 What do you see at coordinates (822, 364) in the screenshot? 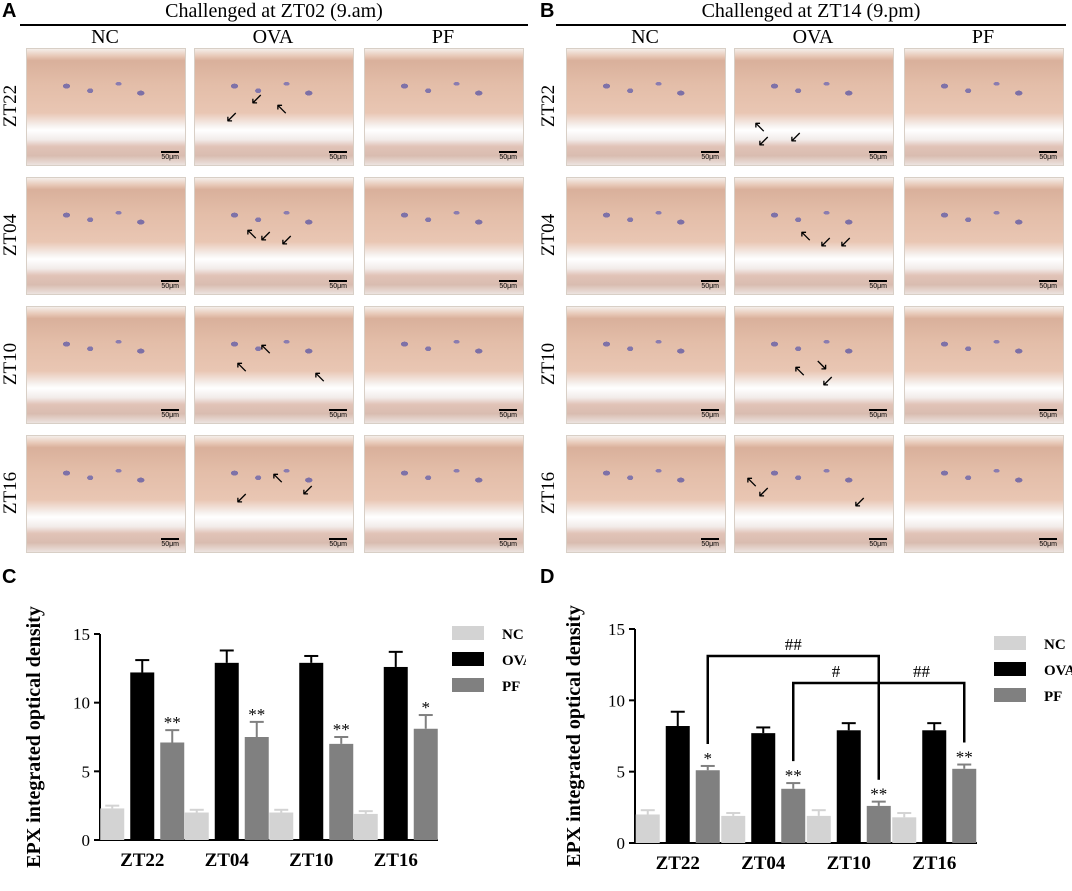
I see `arrow-icon: ↘` at bounding box center [822, 364].